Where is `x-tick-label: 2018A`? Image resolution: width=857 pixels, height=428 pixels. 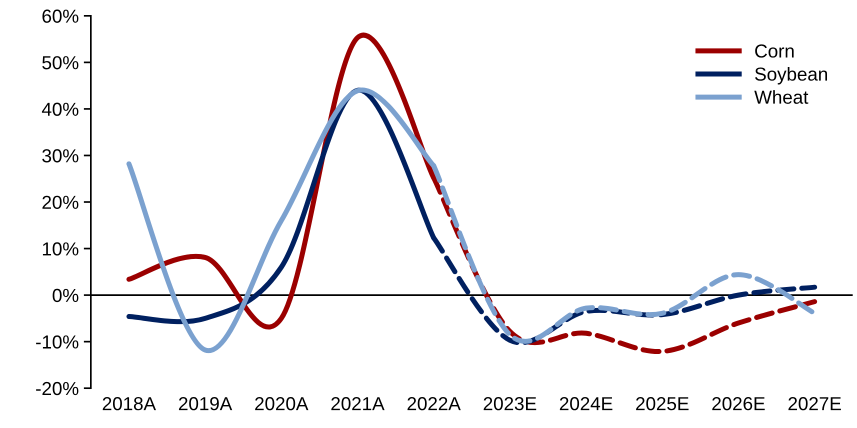
x-tick-label: 2018A is located at coordinates (129, 403).